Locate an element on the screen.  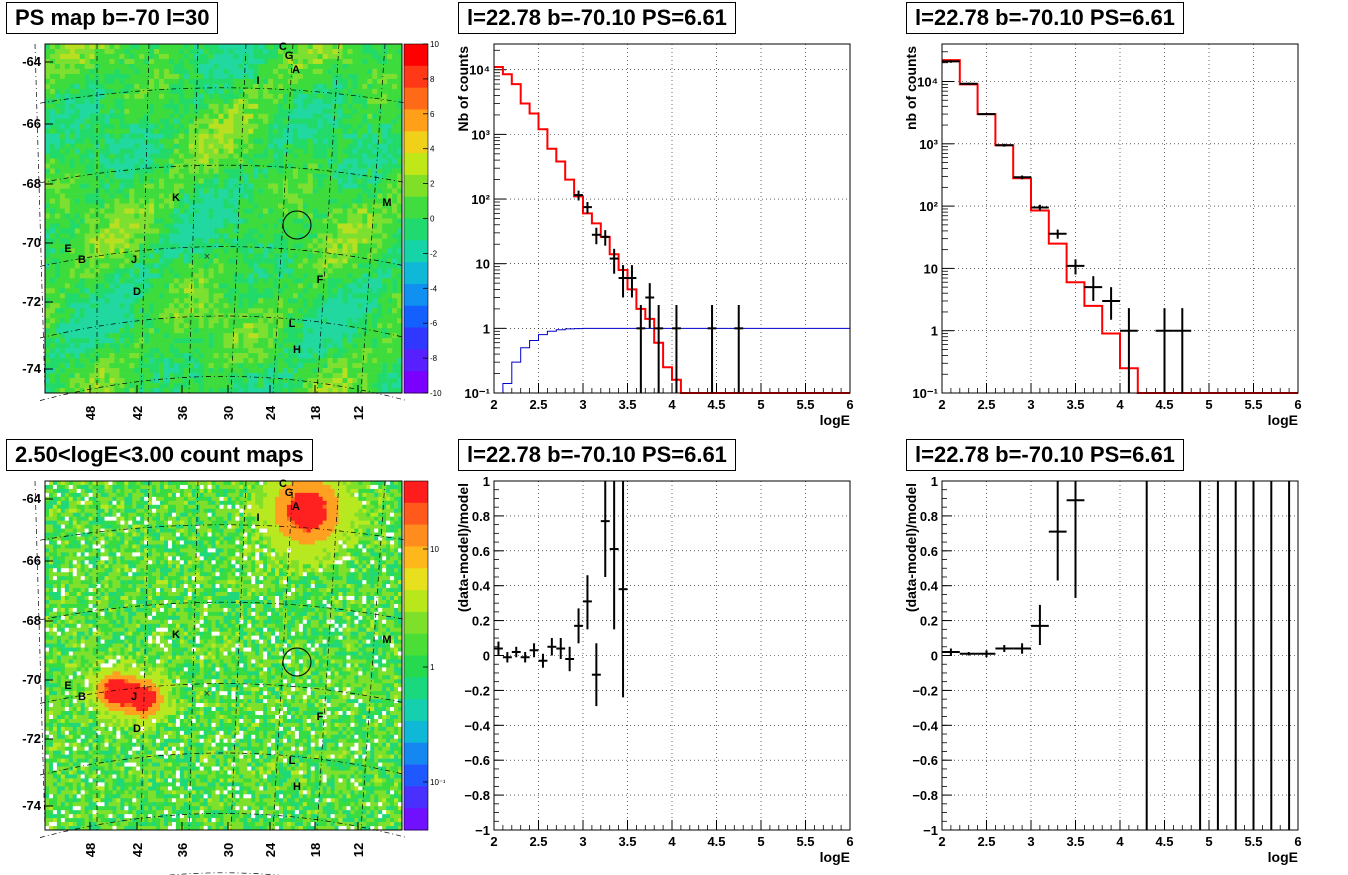
map-x-tick-label: 42 is located at coordinates (137, 413).